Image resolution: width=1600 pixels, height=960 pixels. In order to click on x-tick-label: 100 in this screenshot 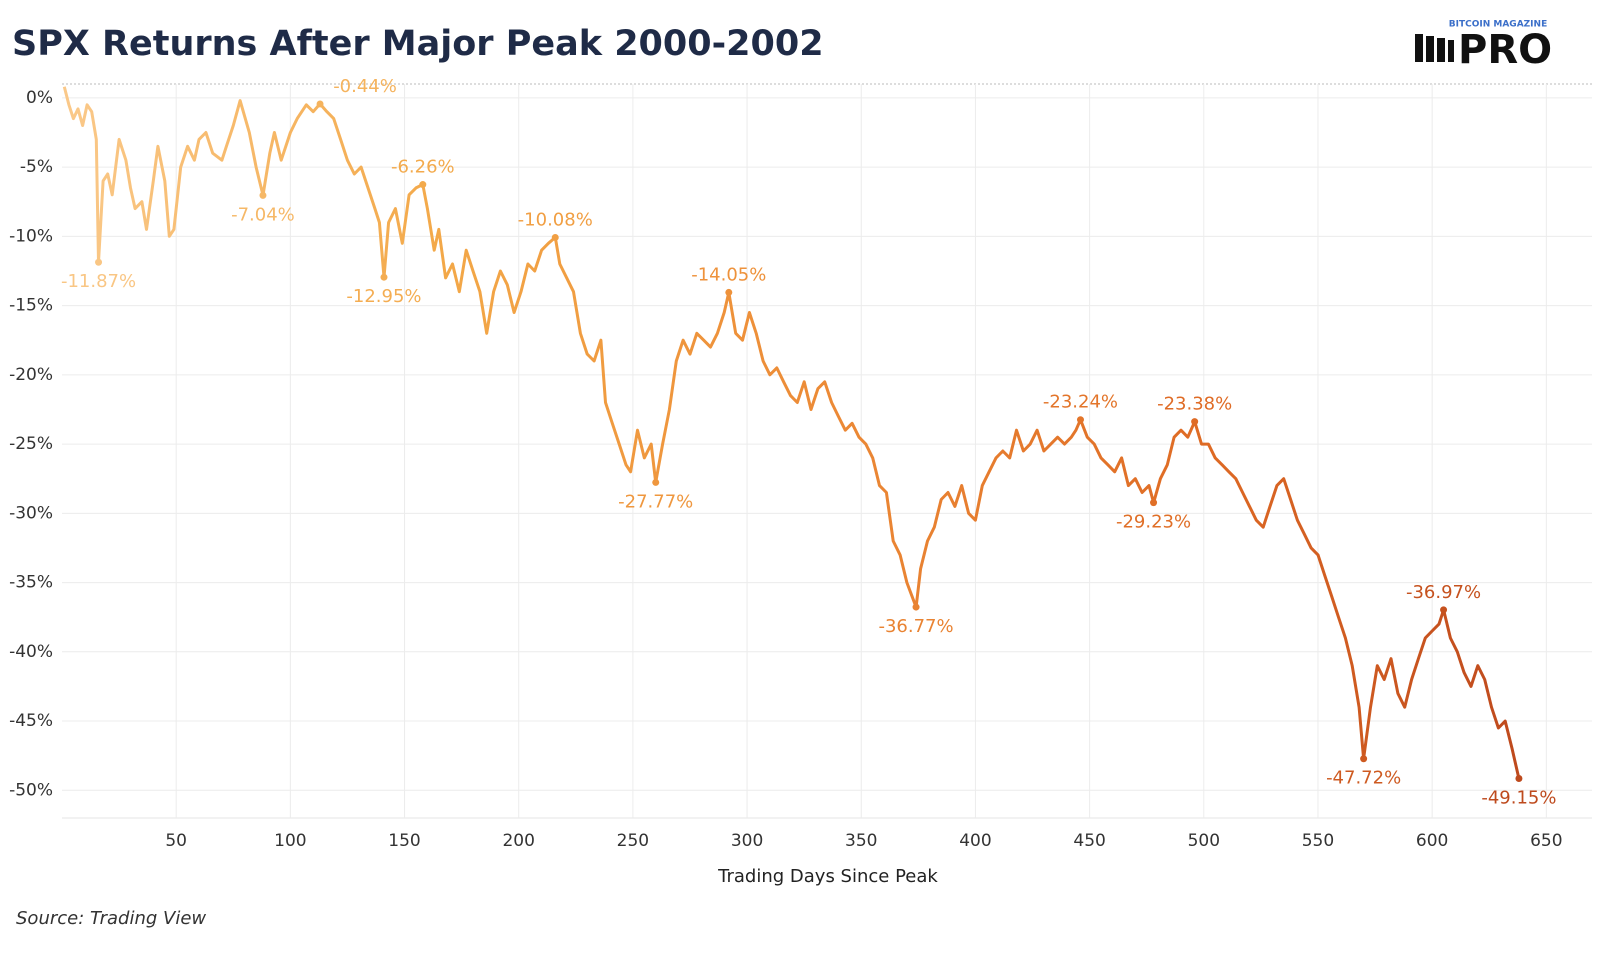, I will do `click(290, 841)`.